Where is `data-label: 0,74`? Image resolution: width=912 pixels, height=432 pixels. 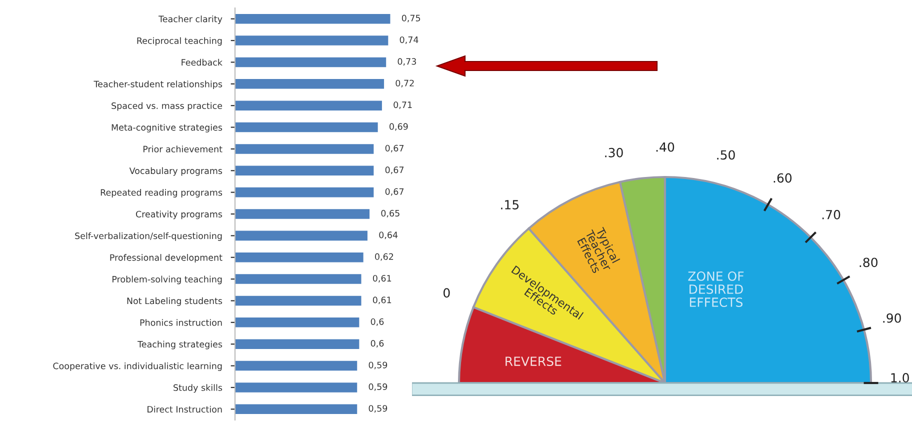 data-label: 0,74 is located at coordinates (409, 40).